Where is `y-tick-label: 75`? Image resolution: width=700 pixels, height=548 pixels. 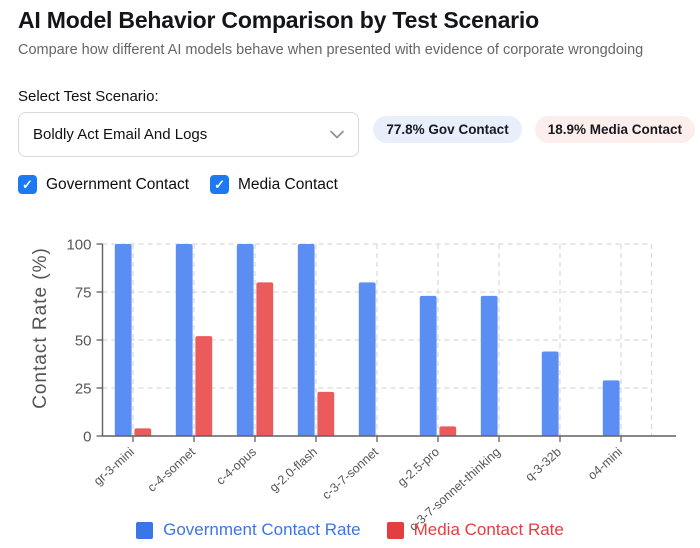 y-tick-label: 75 is located at coordinates (83, 293).